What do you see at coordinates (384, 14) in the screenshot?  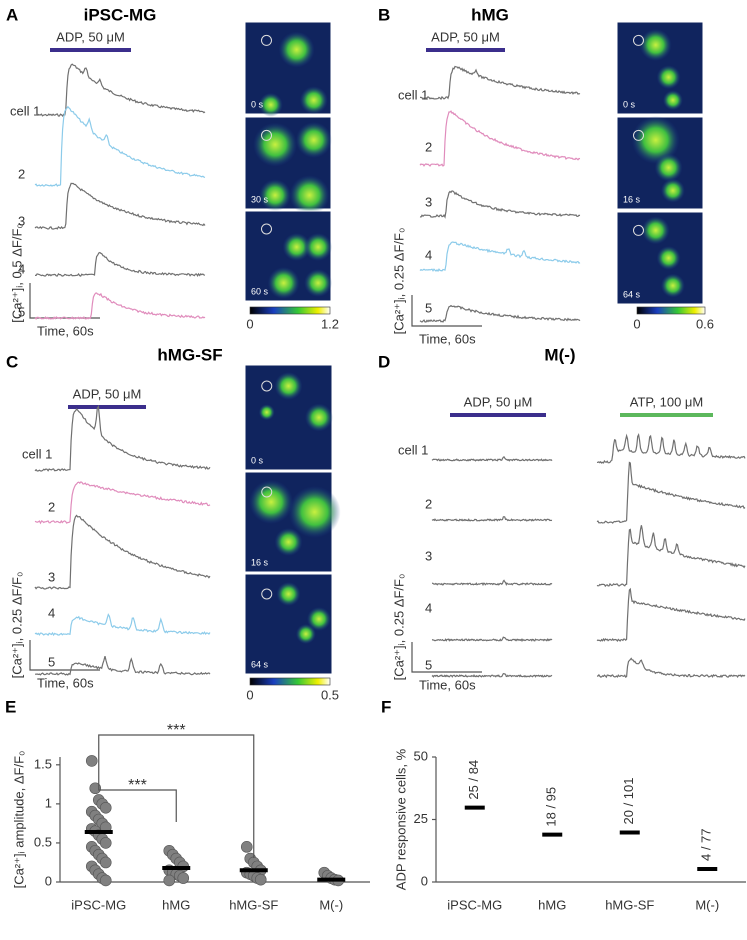 I see `panel-letter: B` at bounding box center [384, 14].